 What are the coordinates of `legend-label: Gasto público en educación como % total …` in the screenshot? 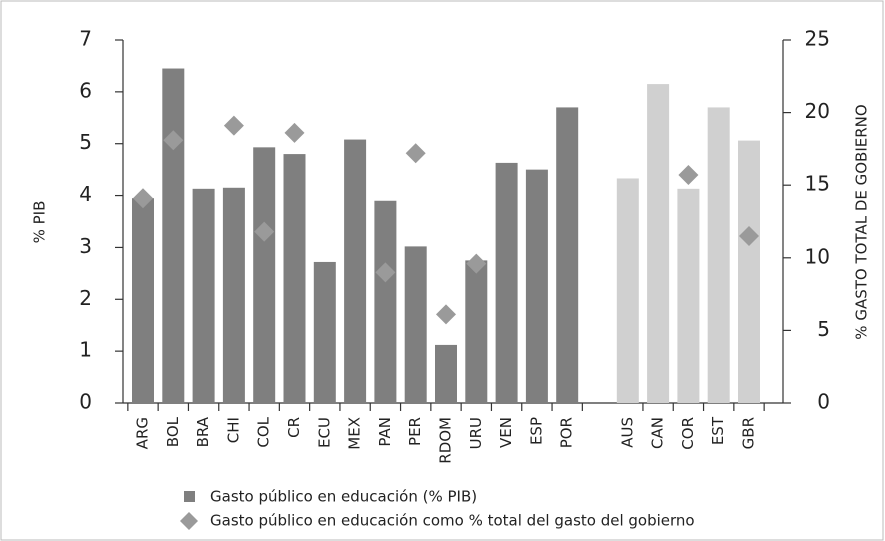 It's located at (452, 521).